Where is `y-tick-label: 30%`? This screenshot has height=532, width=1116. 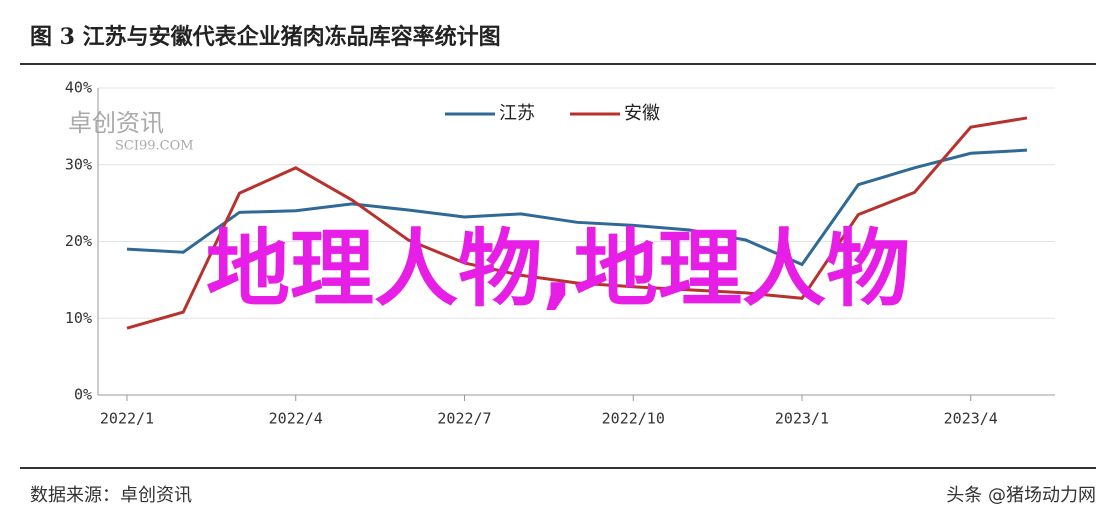 y-tick-label: 30% is located at coordinates (78, 164).